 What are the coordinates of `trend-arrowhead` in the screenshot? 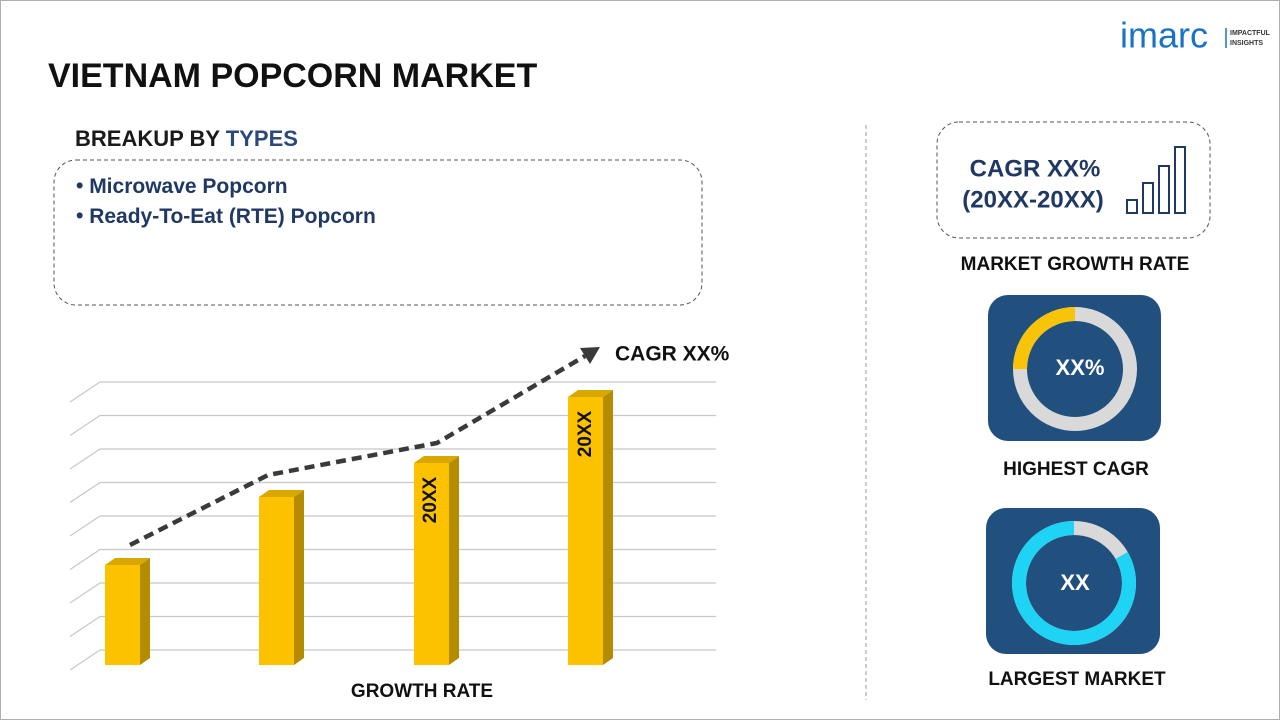 It's located at (590, 355).